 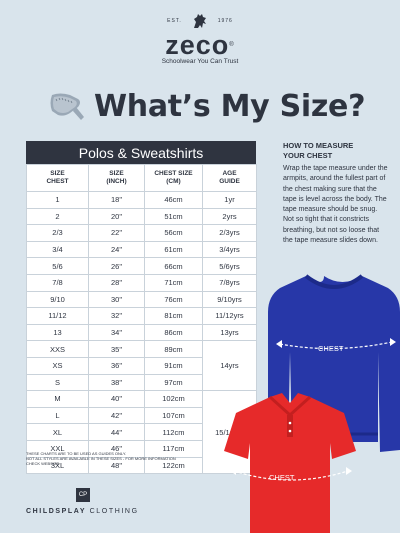 What do you see at coordinates (173, 415) in the screenshot?
I see `cell: 107cm` at bounding box center [173, 415].